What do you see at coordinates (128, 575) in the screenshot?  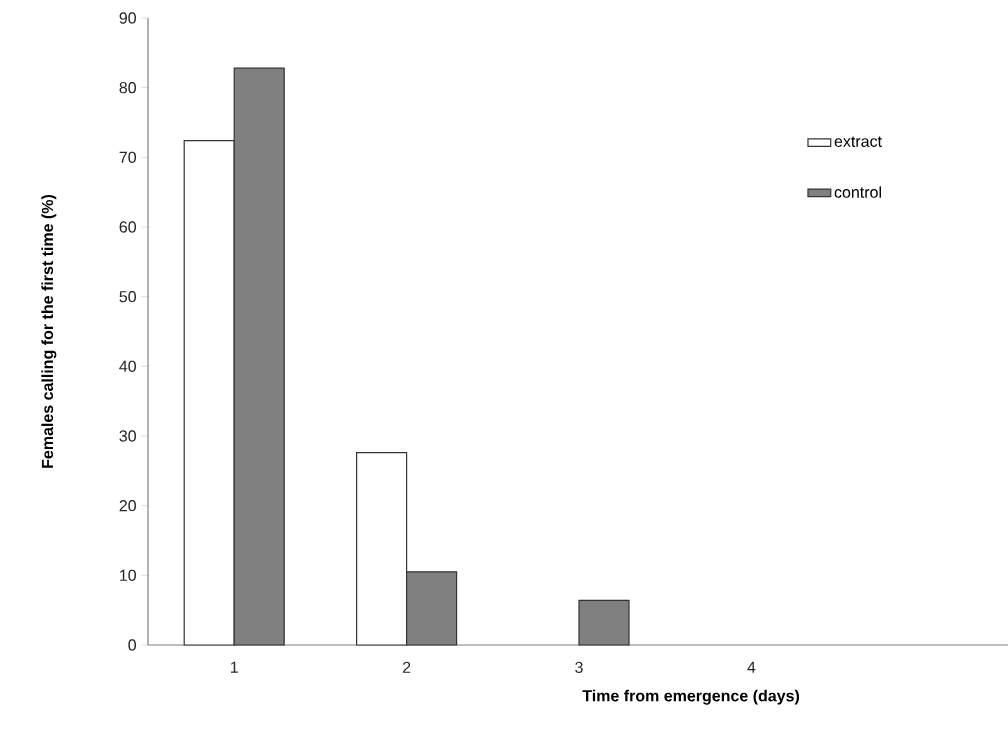 I see `y-tick-label: 10` at bounding box center [128, 575].